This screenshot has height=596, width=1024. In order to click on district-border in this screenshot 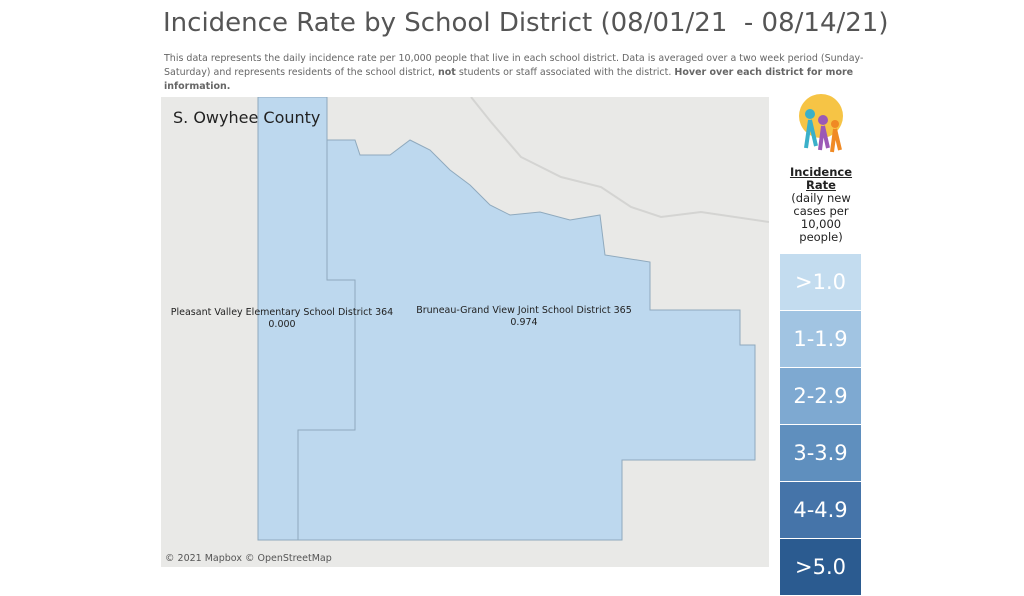, I will do `click(326, 340)`.